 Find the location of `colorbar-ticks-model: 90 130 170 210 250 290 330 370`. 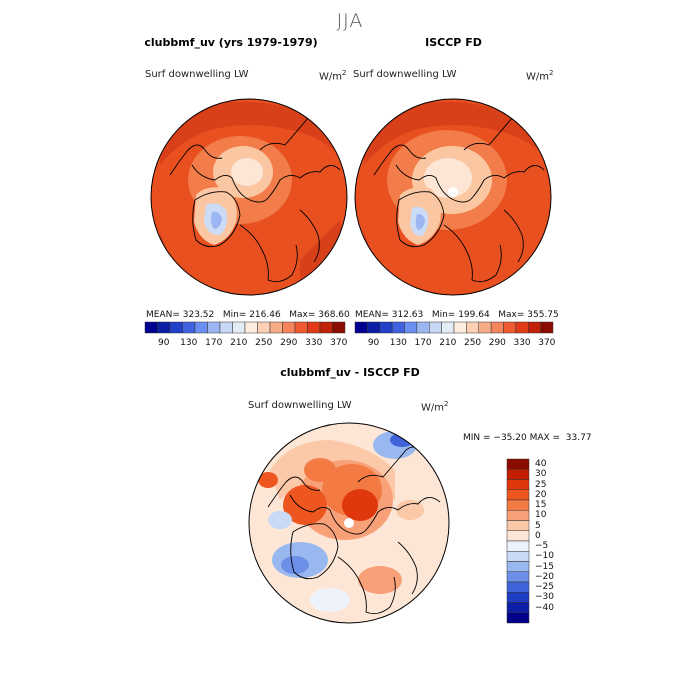

colorbar-ticks-model: 90 130 170 210 250 290 330 370 is located at coordinates (350, 345).